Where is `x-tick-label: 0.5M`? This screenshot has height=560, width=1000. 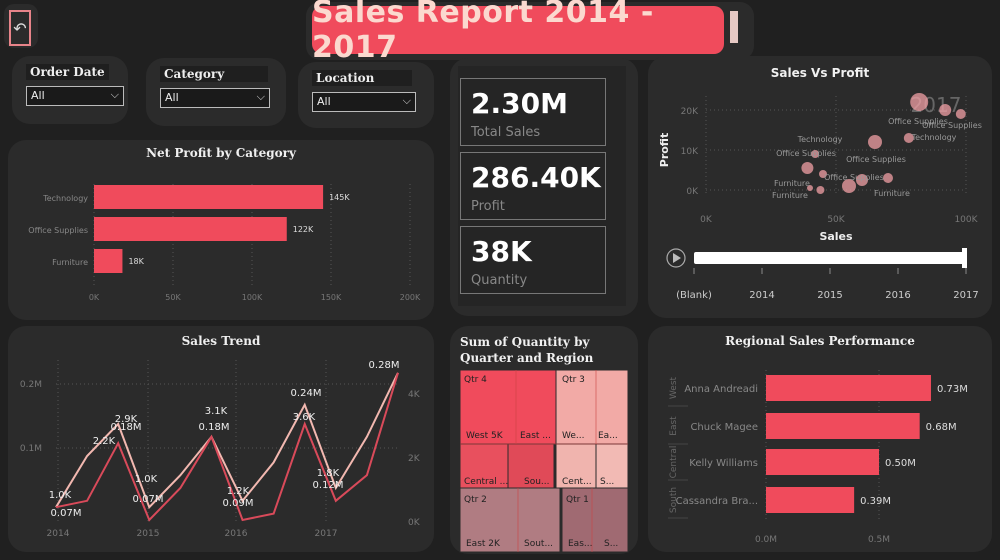 x-tick-label: 0.5M is located at coordinates (879, 540).